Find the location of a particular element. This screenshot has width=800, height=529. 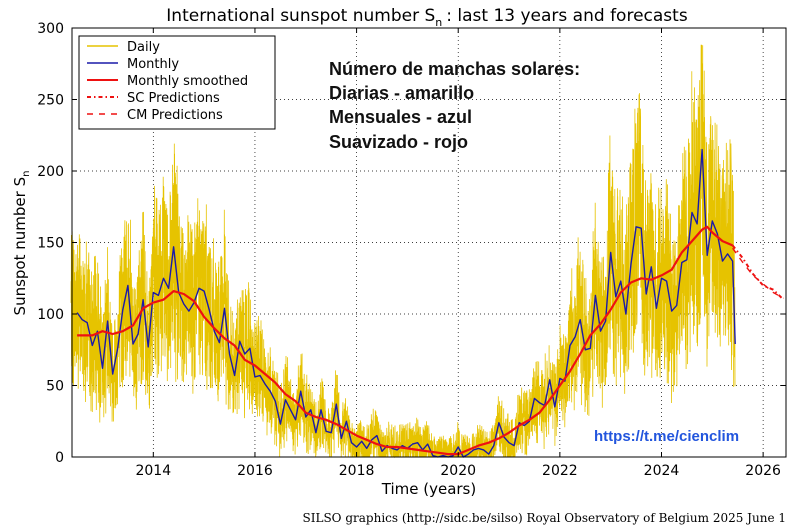

legend-label-sc: SC Predictions is located at coordinates (173, 98).